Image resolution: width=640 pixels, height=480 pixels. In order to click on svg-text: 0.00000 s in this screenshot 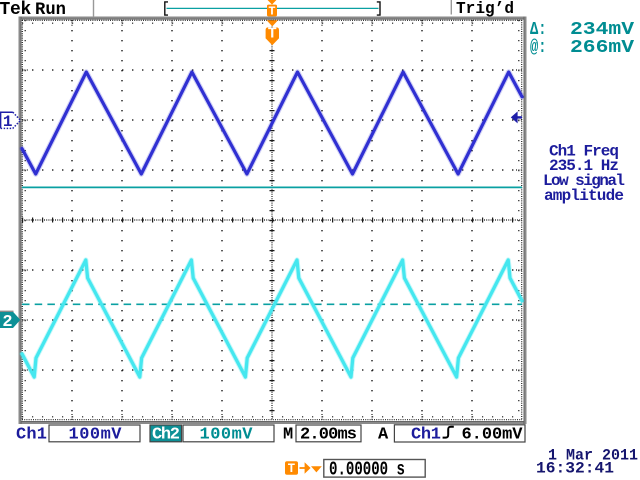, I will do `click(367, 469)`.